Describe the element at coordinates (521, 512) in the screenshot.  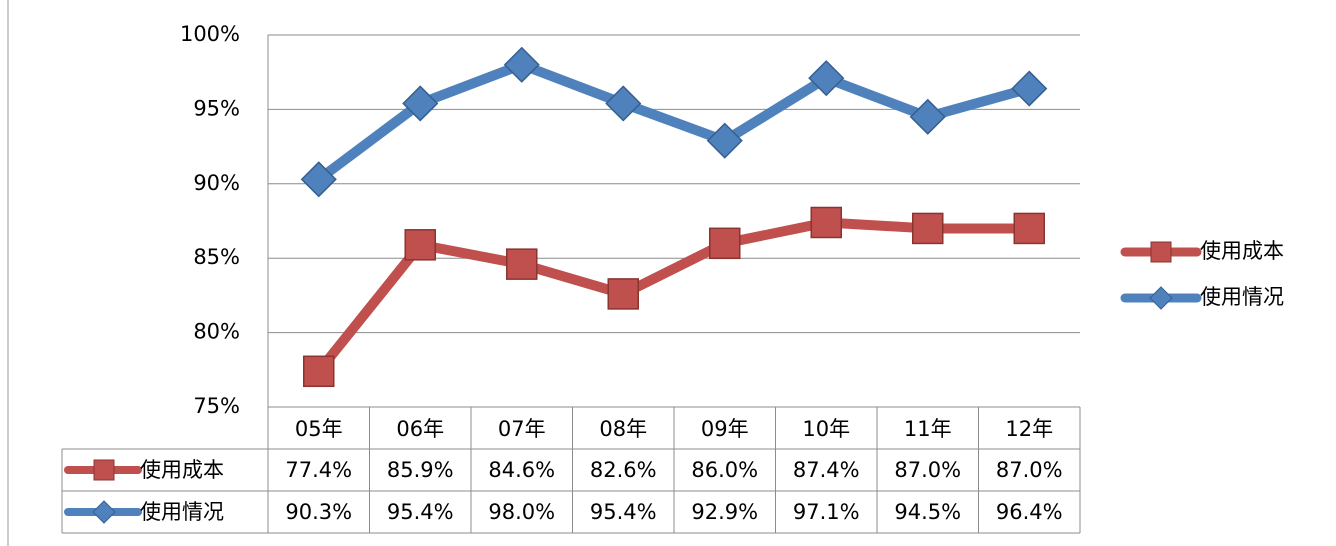
I see `table-value: 98.0%` at that location.